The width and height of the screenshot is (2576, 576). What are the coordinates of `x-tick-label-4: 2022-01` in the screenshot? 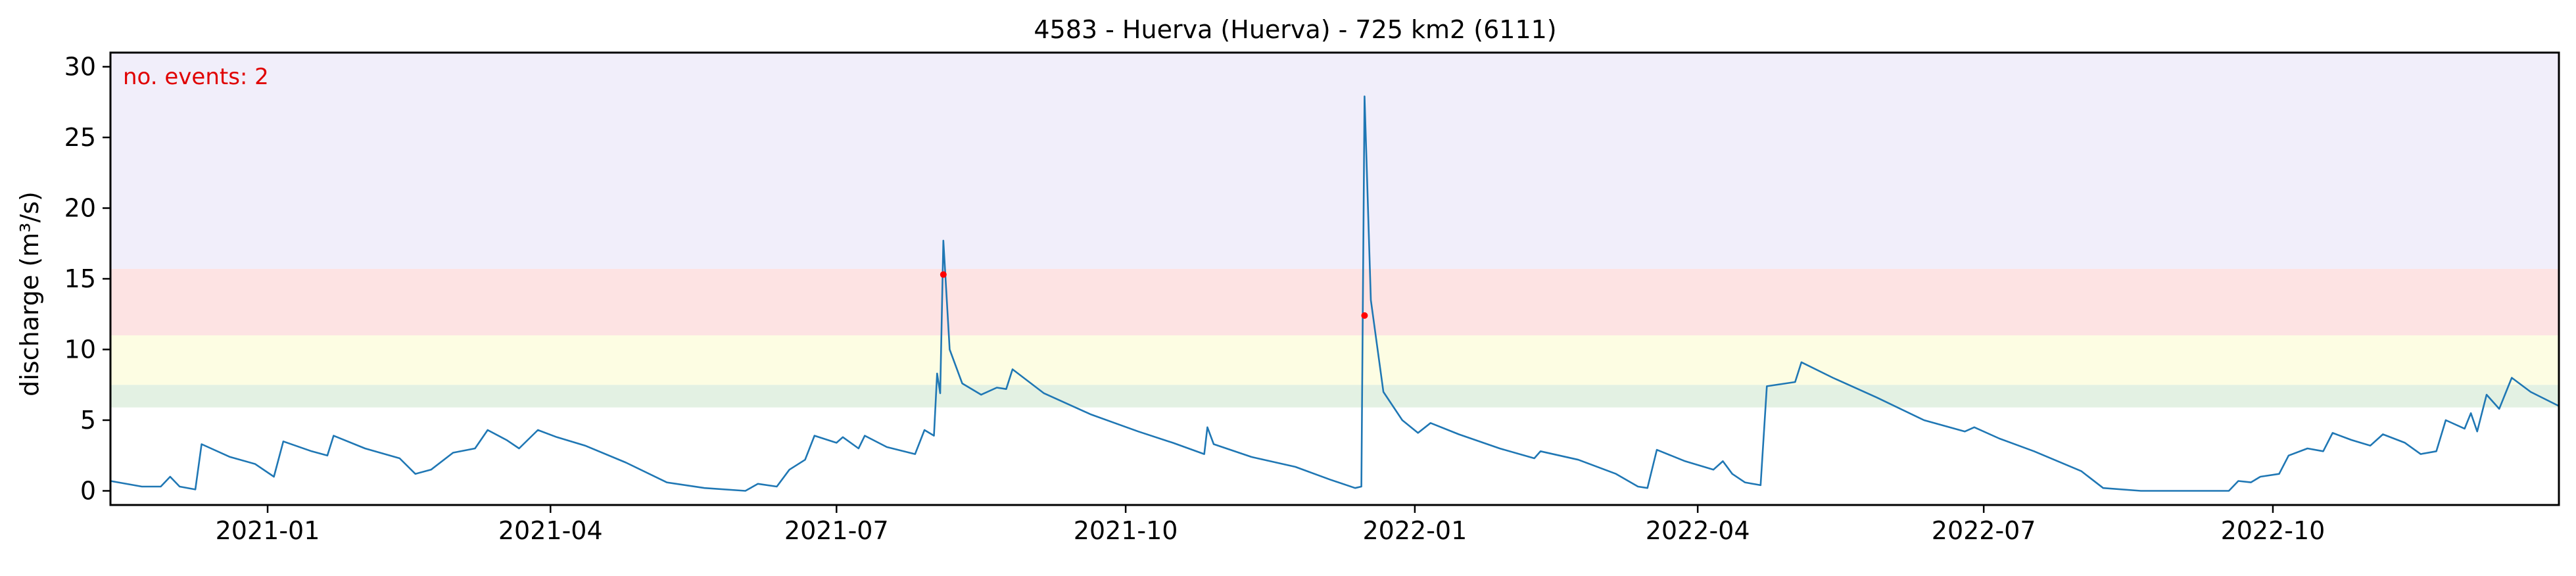 It's located at (1415, 530).